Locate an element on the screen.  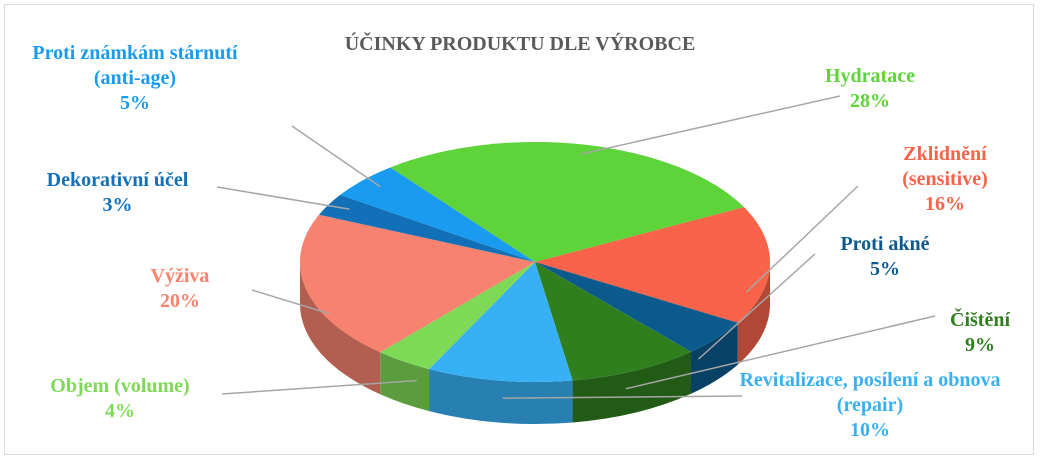
data-label: Čištění 9% is located at coordinates (980, 333).